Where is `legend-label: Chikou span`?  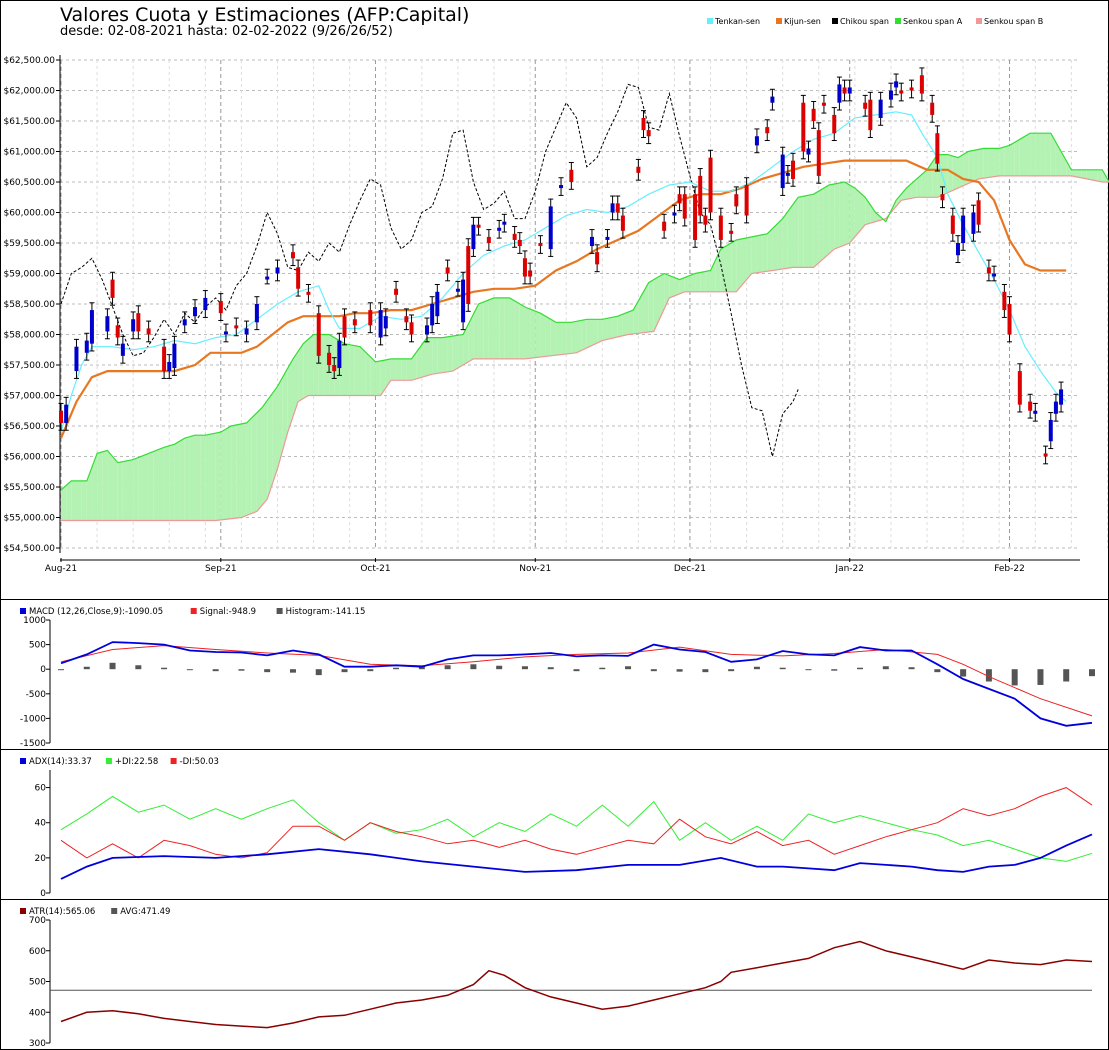
legend-label: Chikou span is located at coordinates (864, 21).